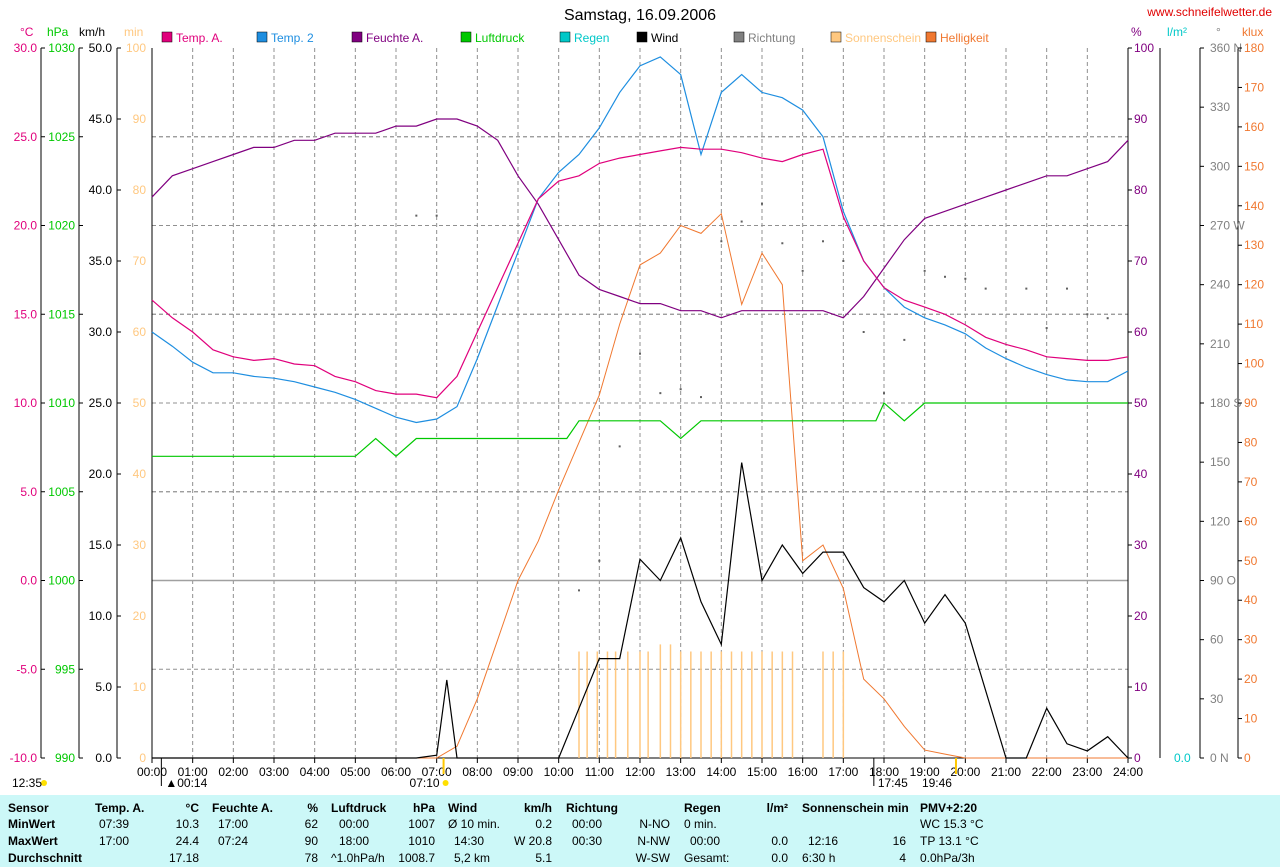  Describe the element at coordinates (591, 38) in the screenshot. I see `legend-label: Regen` at that location.